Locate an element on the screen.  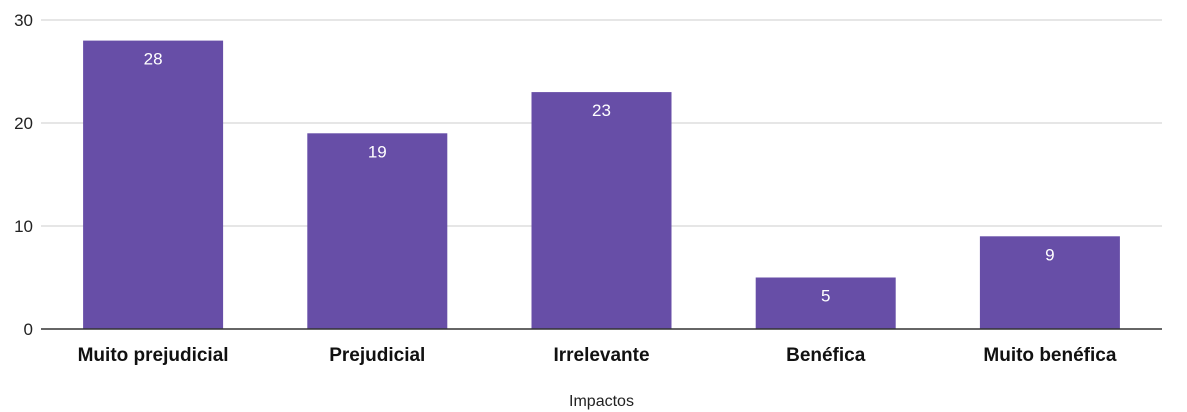
y-tick-label: 30 is located at coordinates (23, 20).